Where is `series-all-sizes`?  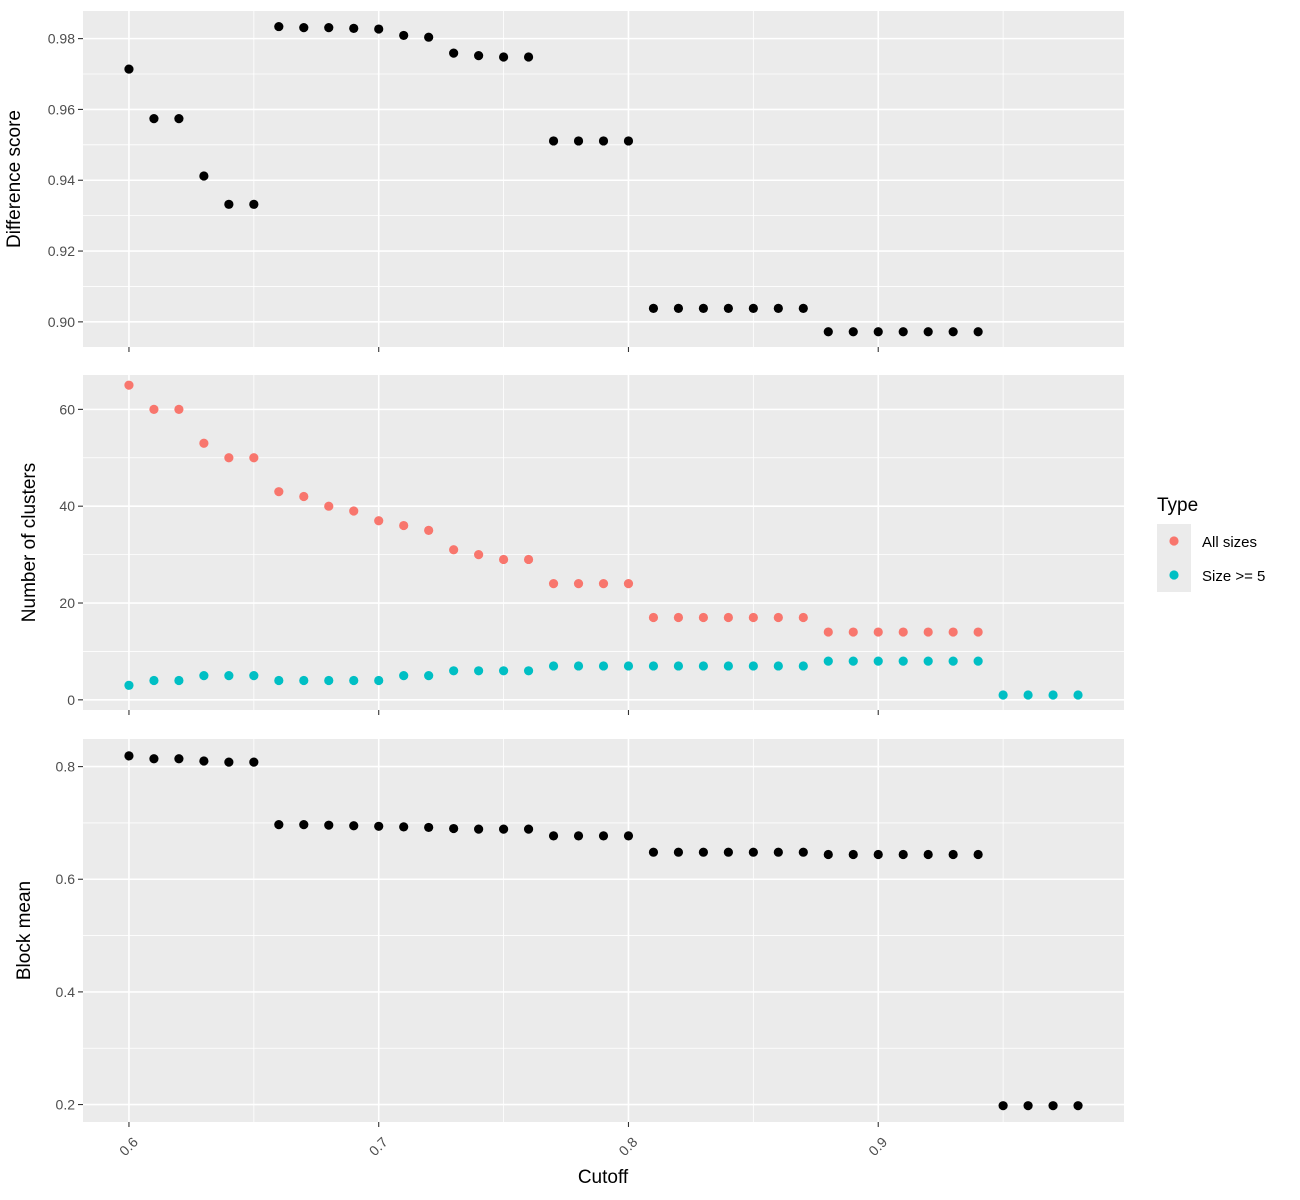
series-all-sizes is located at coordinates (553, 508).